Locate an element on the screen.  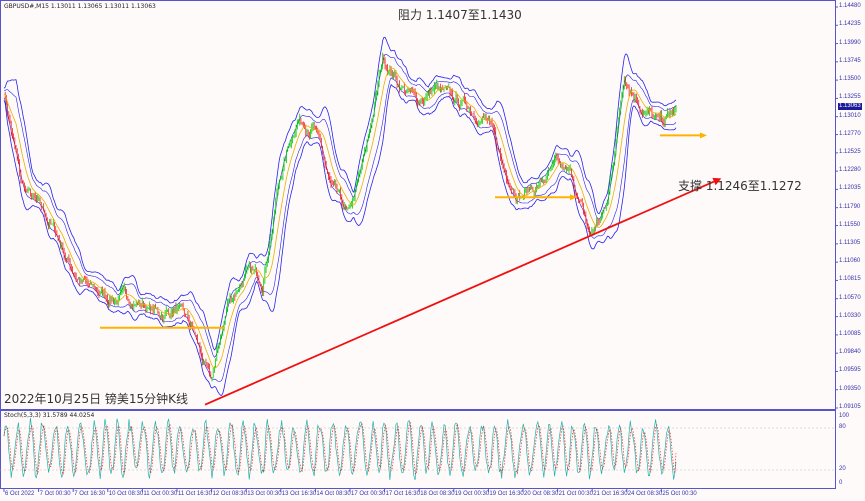
y-tick-label: 1.14480 is located at coordinates (850, 6).